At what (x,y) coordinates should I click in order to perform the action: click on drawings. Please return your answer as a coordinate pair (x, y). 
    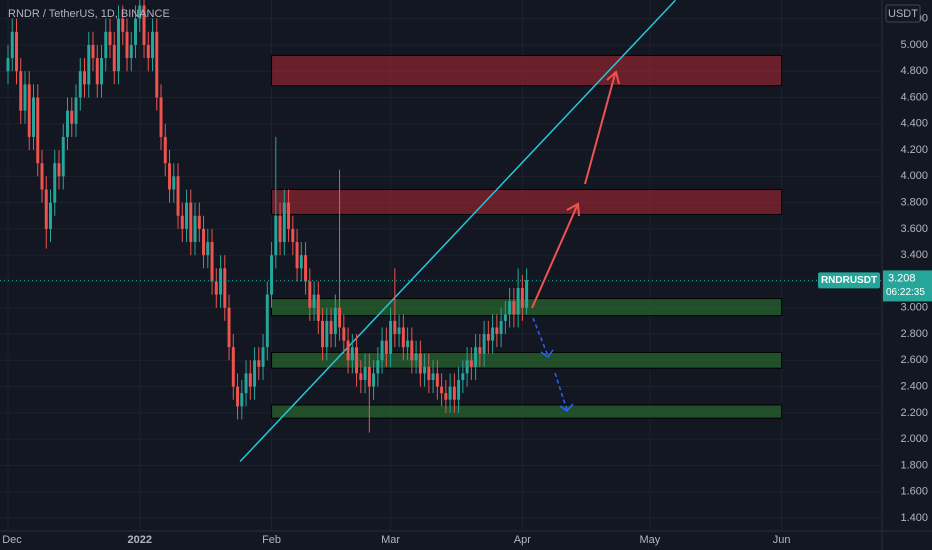
    Looking at the image, I should click on (575, 241).